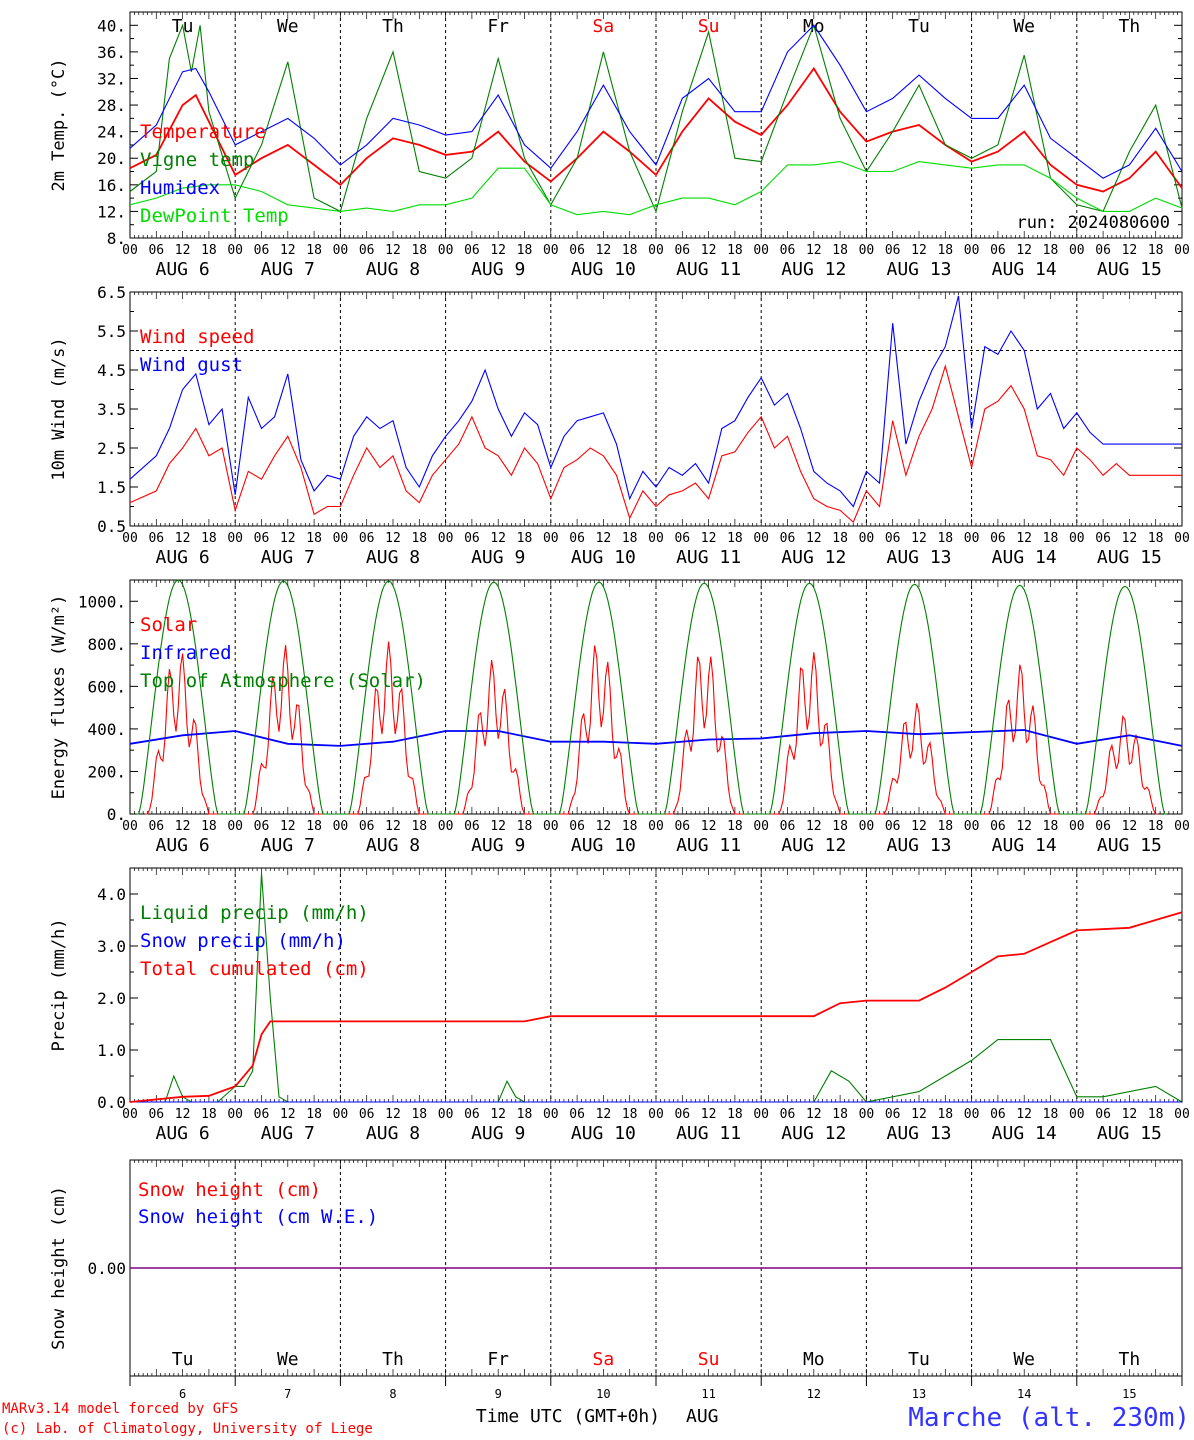  What do you see at coordinates (243, 941) in the screenshot?
I see `legend-entry: Snow precip (mm/h)` at bounding box center [243, 941].